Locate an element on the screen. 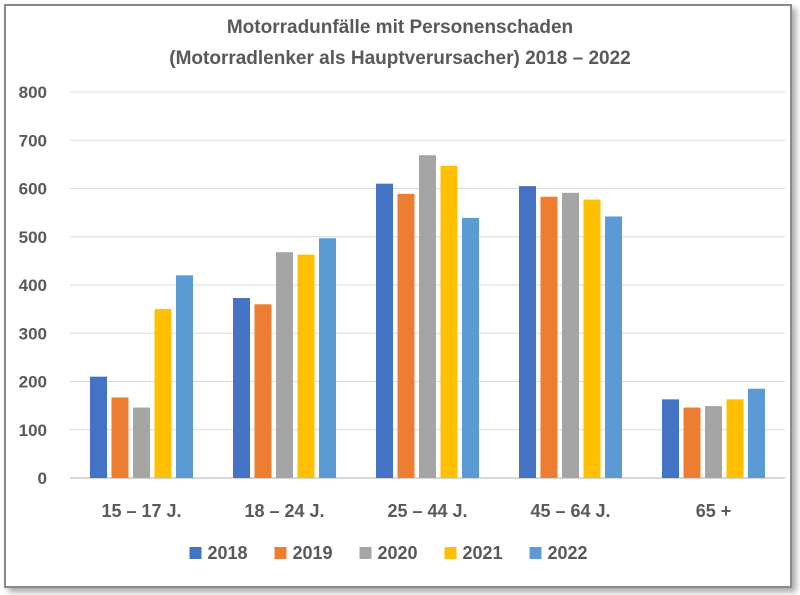  y-tick-label: 100 is located at coordinates (33, 430).